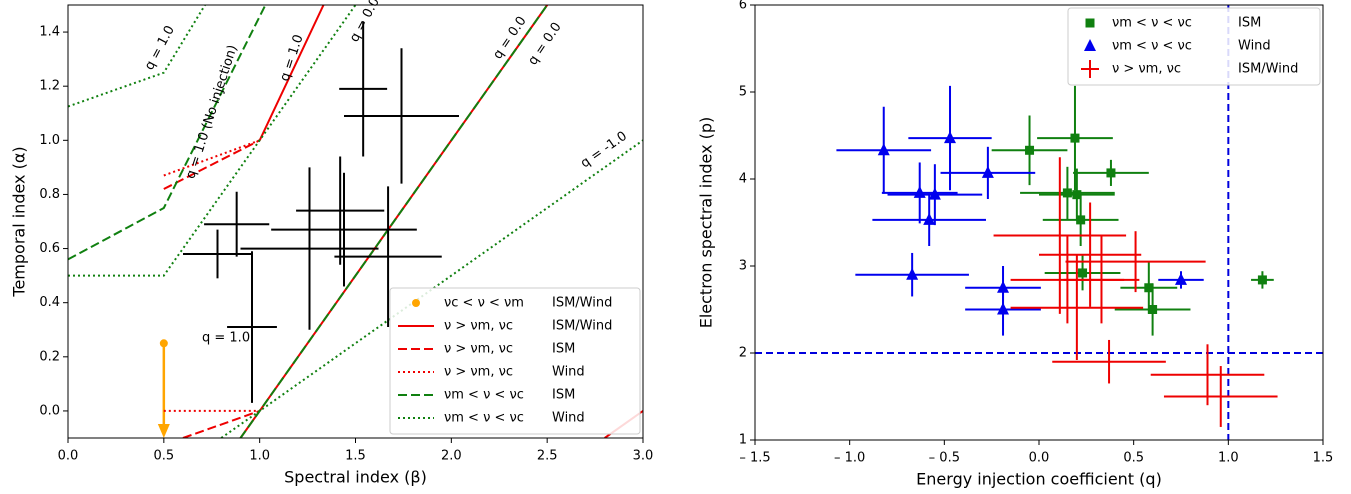  Describe the element at coordinates (604, 150) in the screenshot. I see `annotation: q = -1.0` at that location.